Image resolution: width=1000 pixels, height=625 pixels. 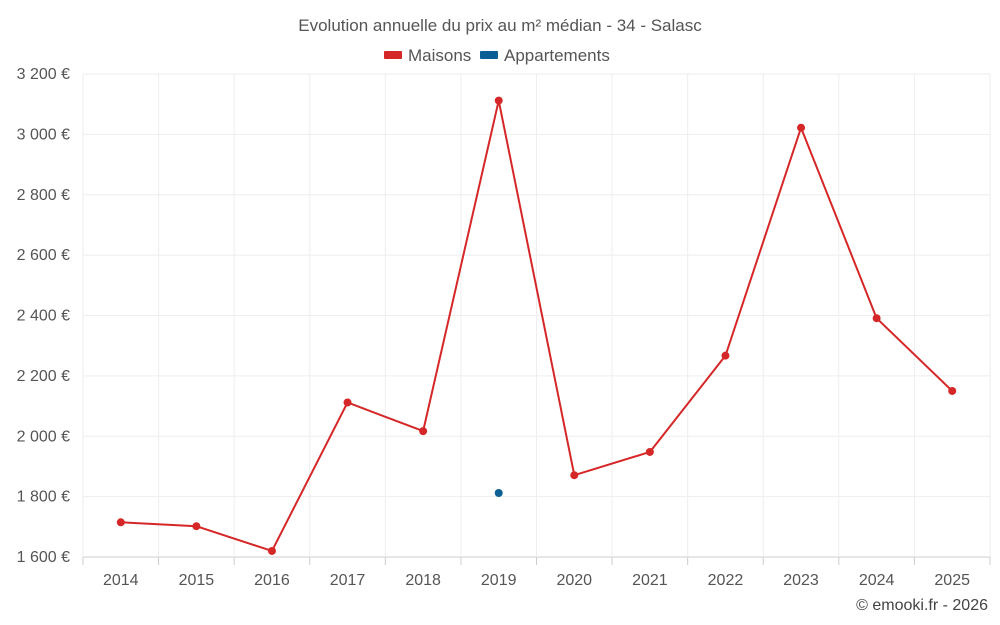 What do you see at coordinates (43, 376) in the screenshot?
I see `y-tick-label: 2 200 €` at bounding box center [43, 376].